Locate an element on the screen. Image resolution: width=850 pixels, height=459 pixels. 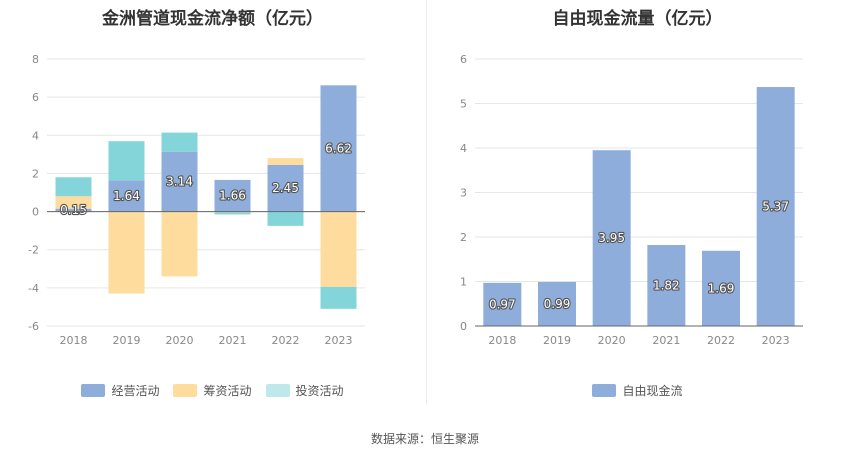
legend-label-free-cash-flow: 自由现金流 is located at coordinates (652, 391).